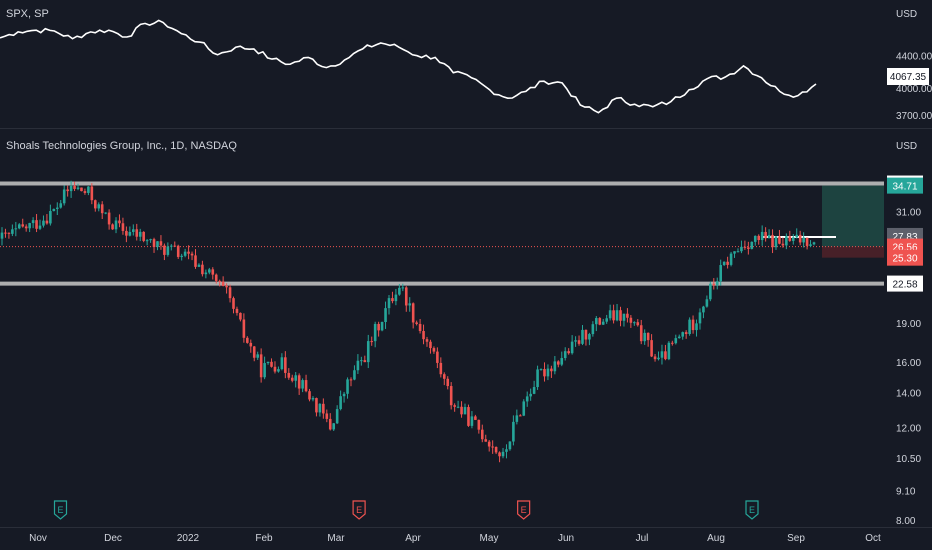 This screenshot has height=550, width=932. I want to click on stop-zone, so click(853, 252).